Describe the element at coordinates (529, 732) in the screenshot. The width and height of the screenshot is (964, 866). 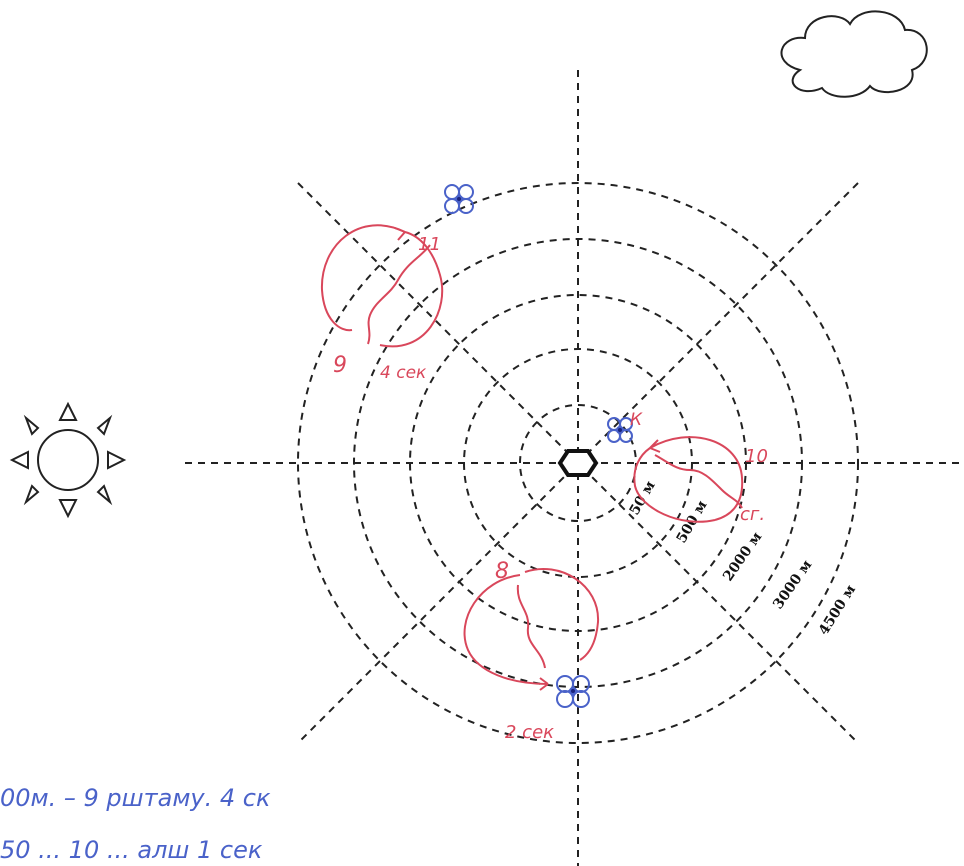
I see `annotation-bottom-time: 2 сек` at that location.